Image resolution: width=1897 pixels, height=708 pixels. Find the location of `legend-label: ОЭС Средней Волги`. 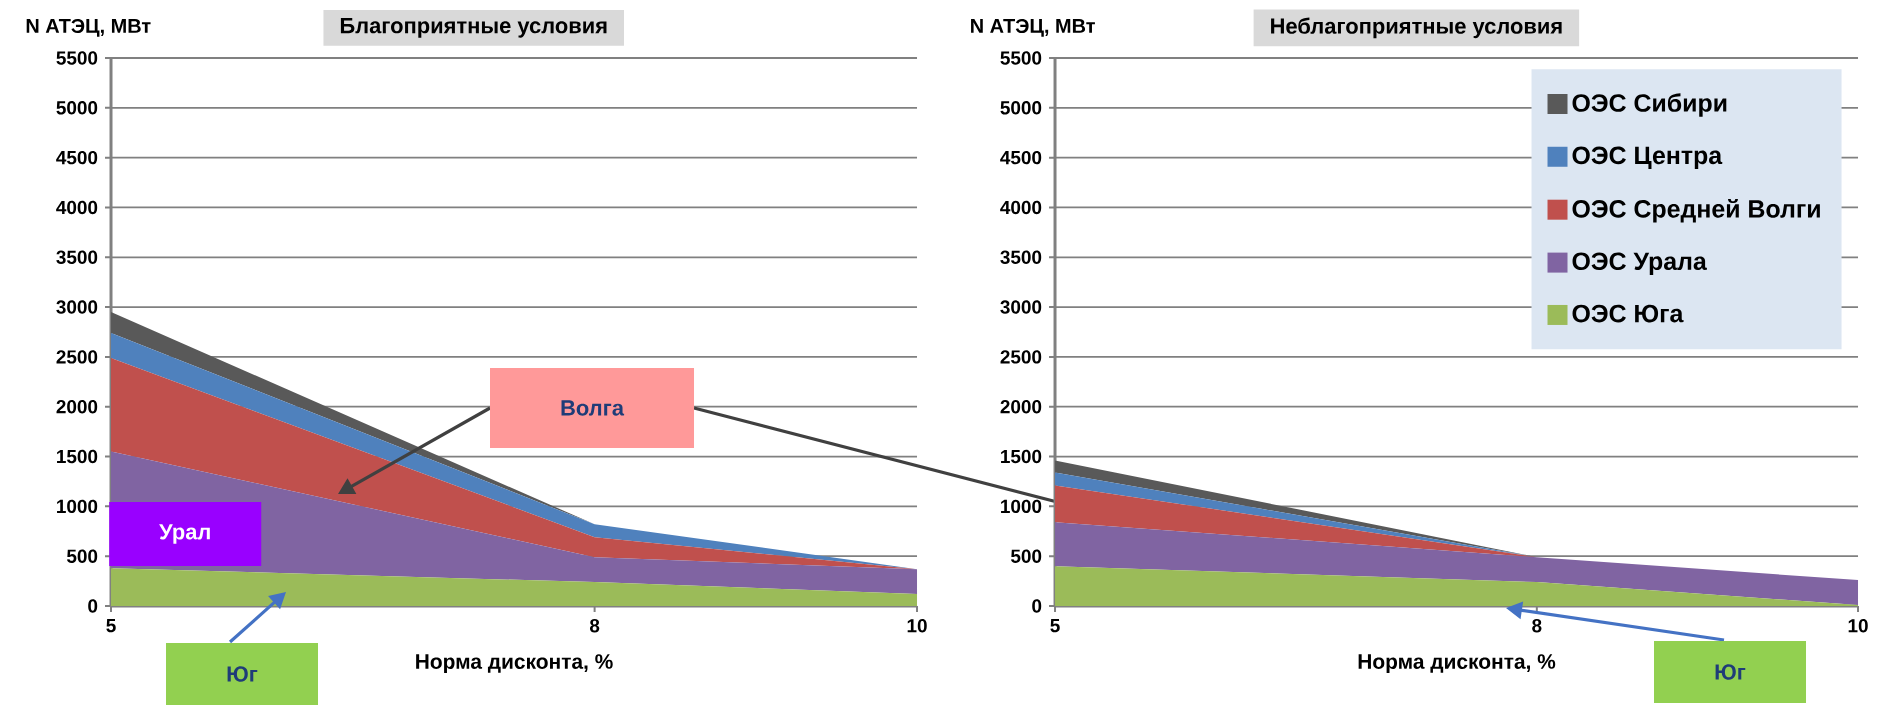

legend-label: ОЭС Средней Волги is located at coordinates (1696, 210).